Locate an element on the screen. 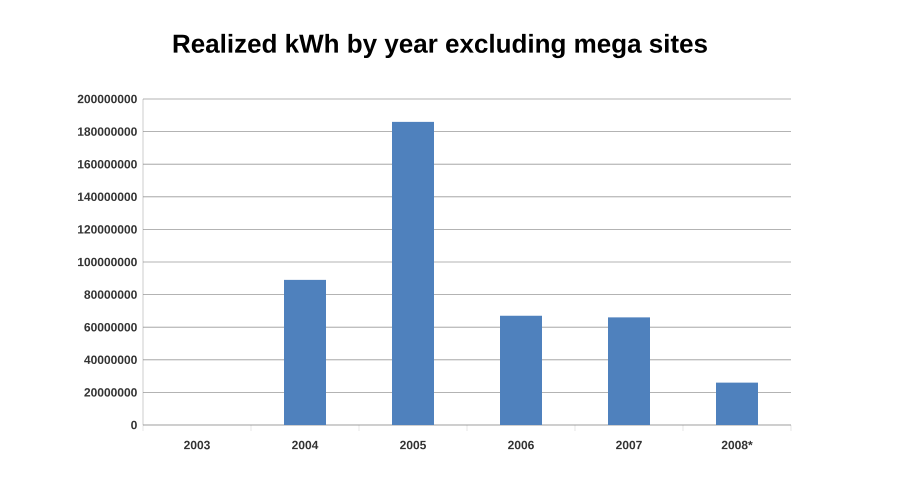  chart-title: Realized kWh by year excluding mega sites is located at coordinates (440, 46).